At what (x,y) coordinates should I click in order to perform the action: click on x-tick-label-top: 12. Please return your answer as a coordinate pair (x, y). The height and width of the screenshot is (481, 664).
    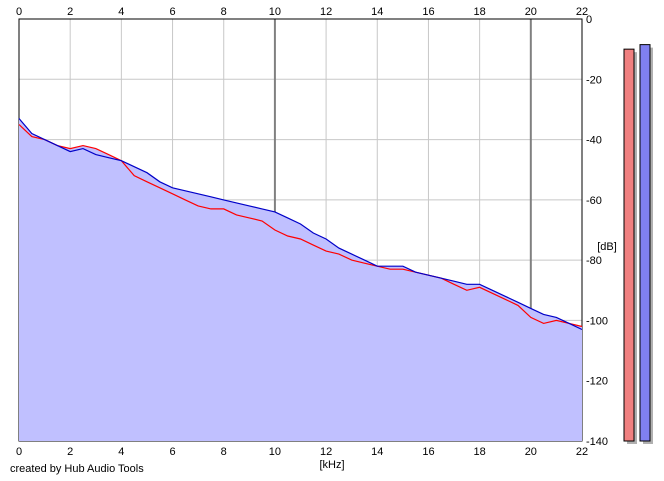
    Looking at the image, I should click on (326, 12).